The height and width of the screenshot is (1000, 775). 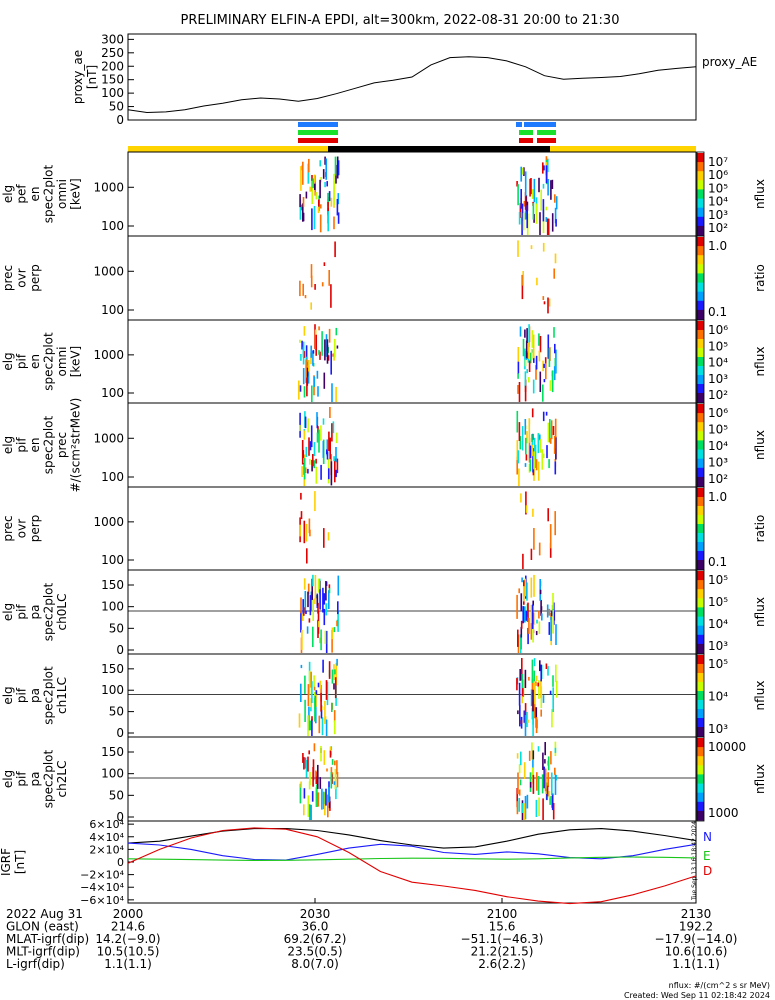 What do you see at coordinates (718, 330) in the screenshot?
I see `colorbar-label: 10⁶` at bounding box center [718, 330].